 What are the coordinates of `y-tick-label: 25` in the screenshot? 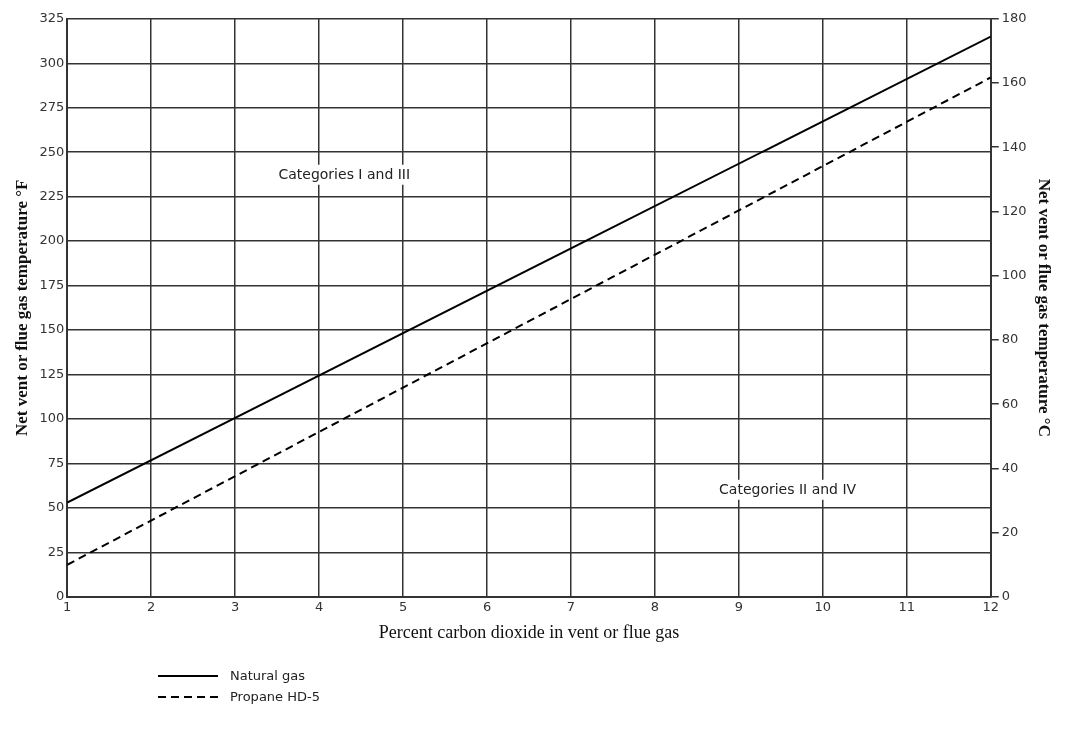 It's located at (56, 551).